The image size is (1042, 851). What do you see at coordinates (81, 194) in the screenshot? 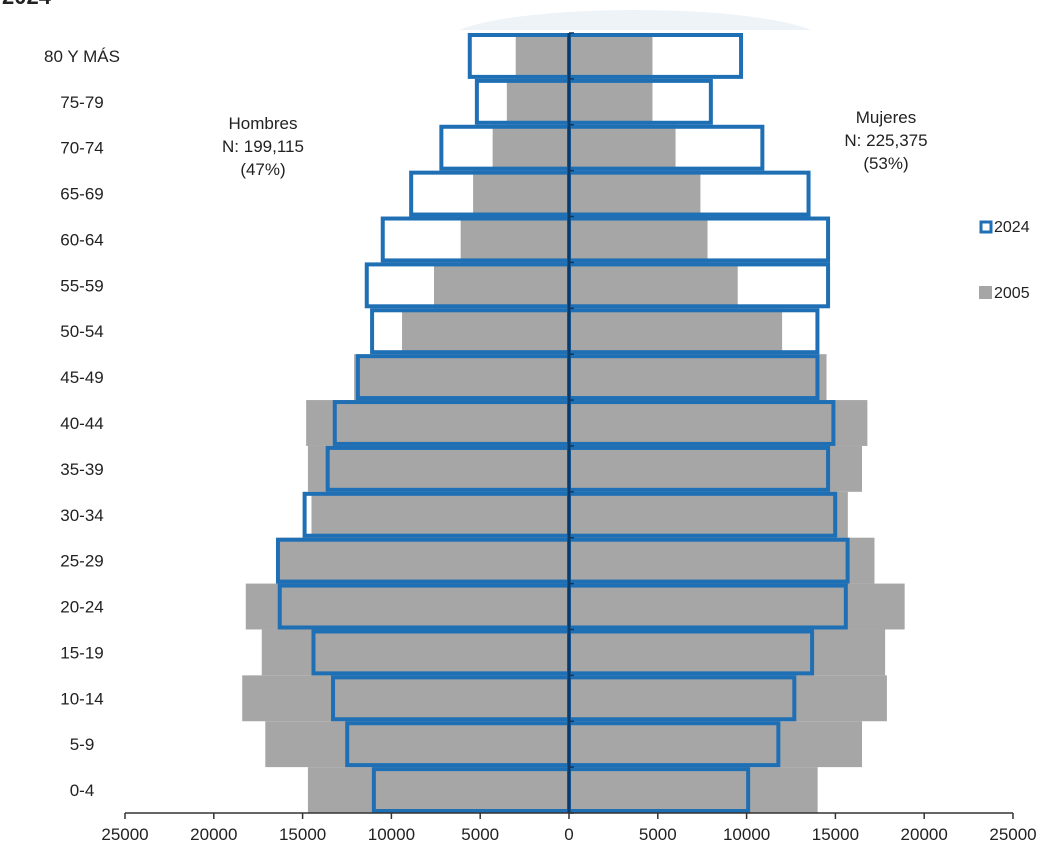
I see `y-tick-label: 65-69` at bounding box center [81, 194].